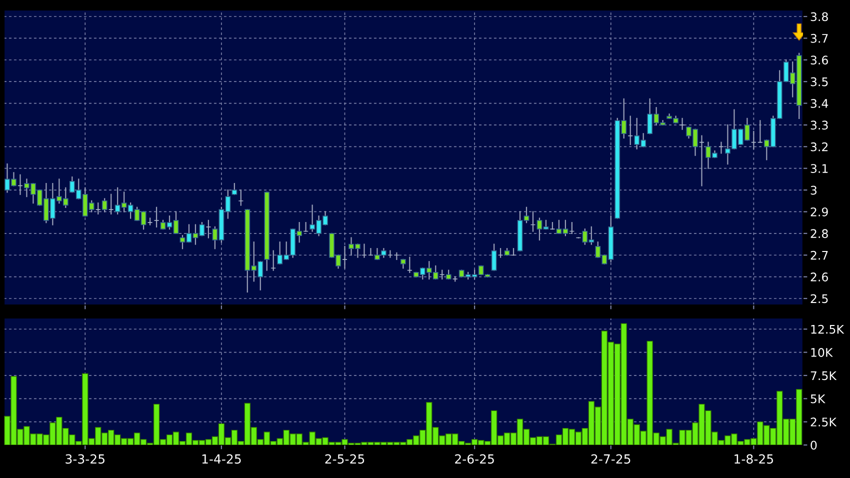 Image resolution: width=850 pixels, height=478 pixels. What do you see at coordinates (819, 38) in the screenshot?
I see `y-tick-label: 3.7` at bounding box center [819, 38].